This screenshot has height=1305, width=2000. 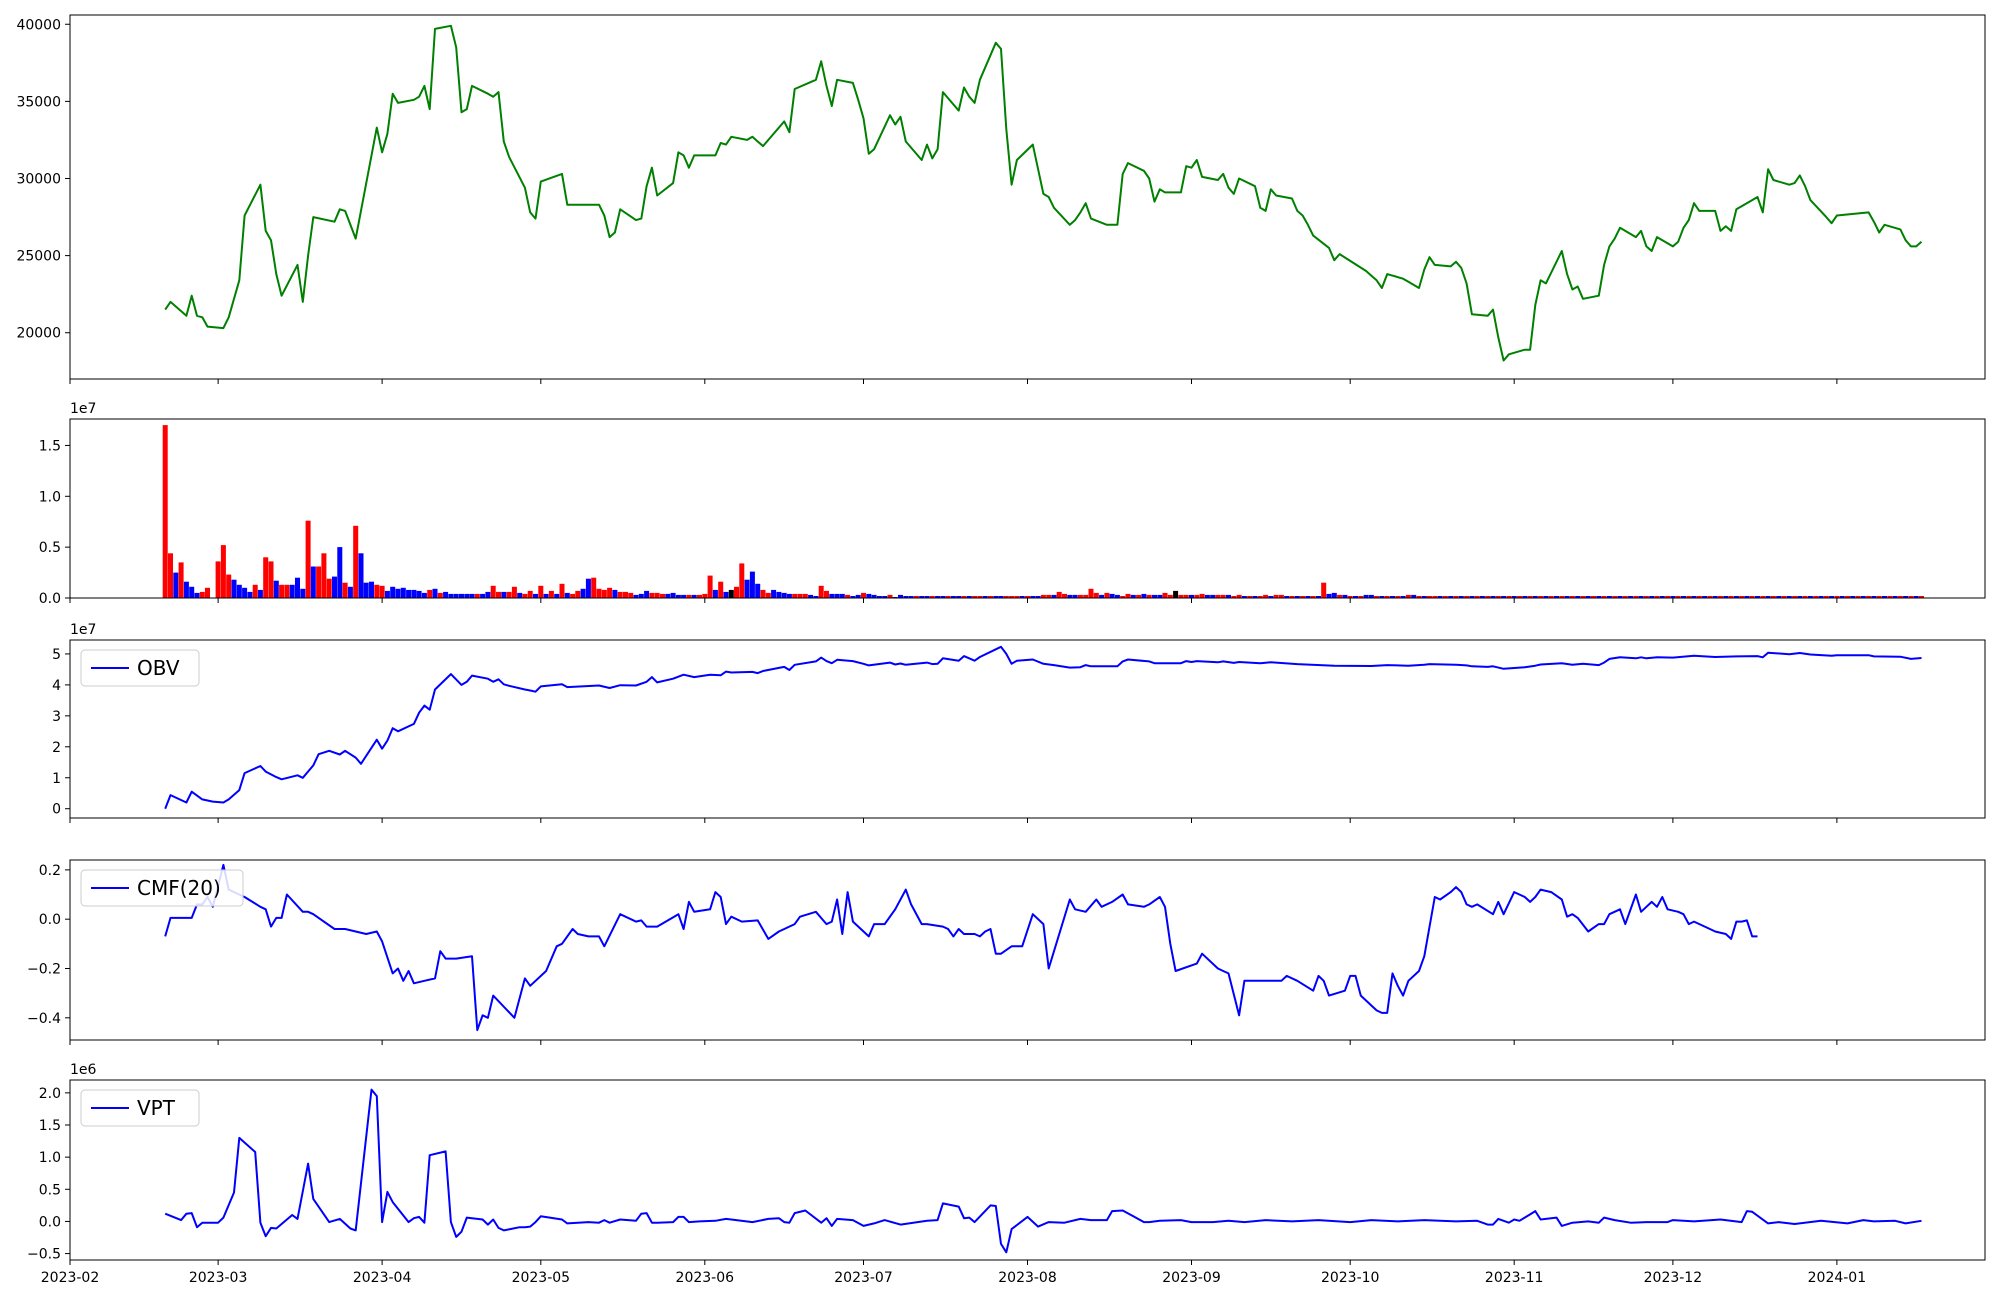 What do you see at coordinates (1673, 1278) in the screenshot?
I see `xtick-label: 2023-12` at bounding box center [1673, 1278].